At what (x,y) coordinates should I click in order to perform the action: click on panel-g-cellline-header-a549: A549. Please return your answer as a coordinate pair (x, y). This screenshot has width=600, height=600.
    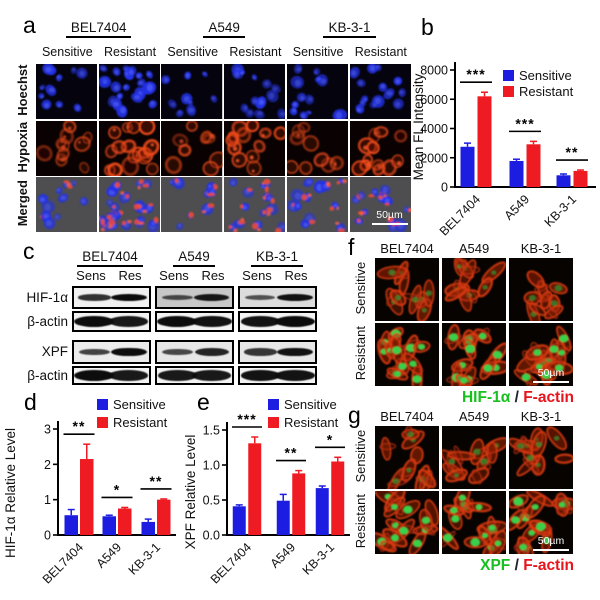
    Looking at the image, I should click on (474, 416).